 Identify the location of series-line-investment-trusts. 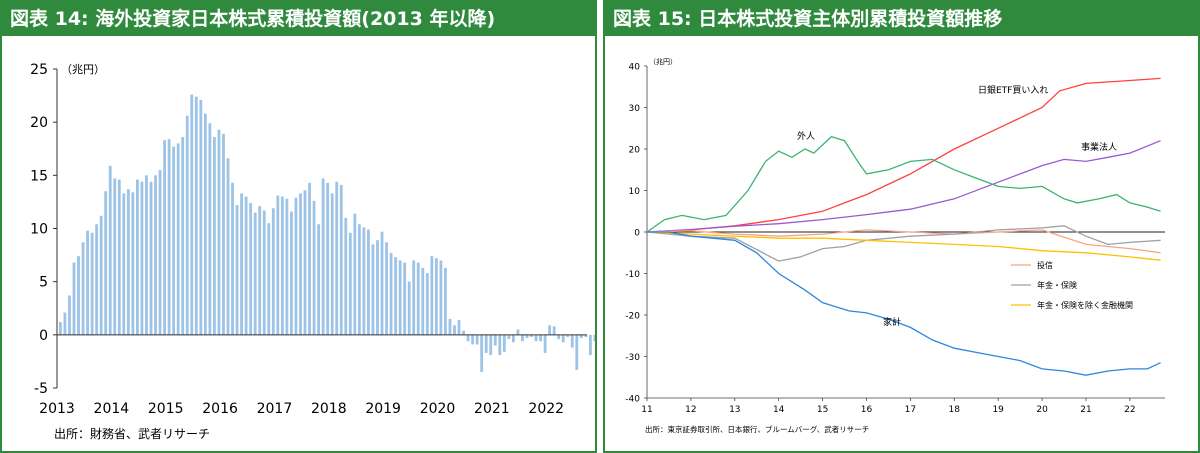
(903, 241).